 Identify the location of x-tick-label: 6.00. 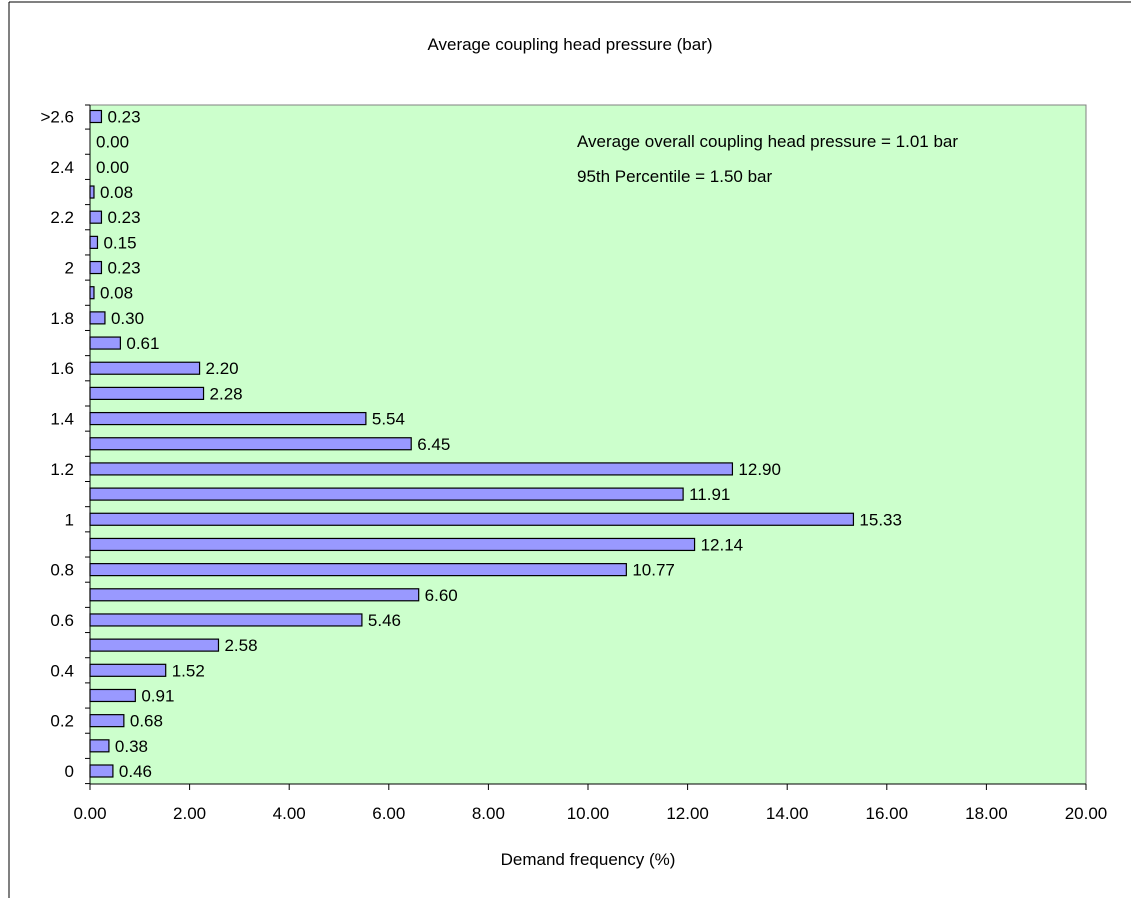
(388, 813).